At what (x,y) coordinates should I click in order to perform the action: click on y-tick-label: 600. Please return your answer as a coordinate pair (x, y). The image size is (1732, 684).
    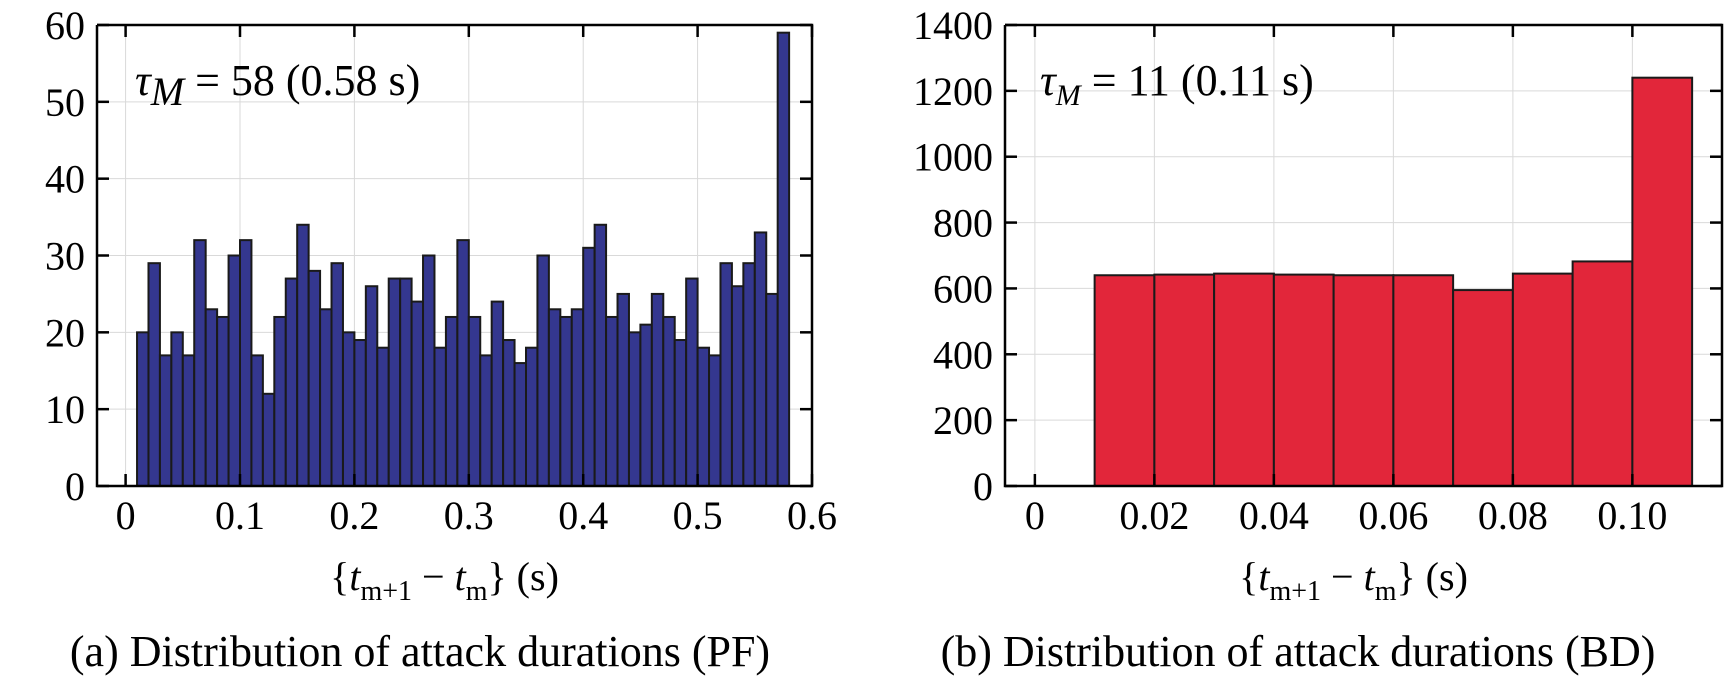
    Looking at the image, I should click on (963, 288).